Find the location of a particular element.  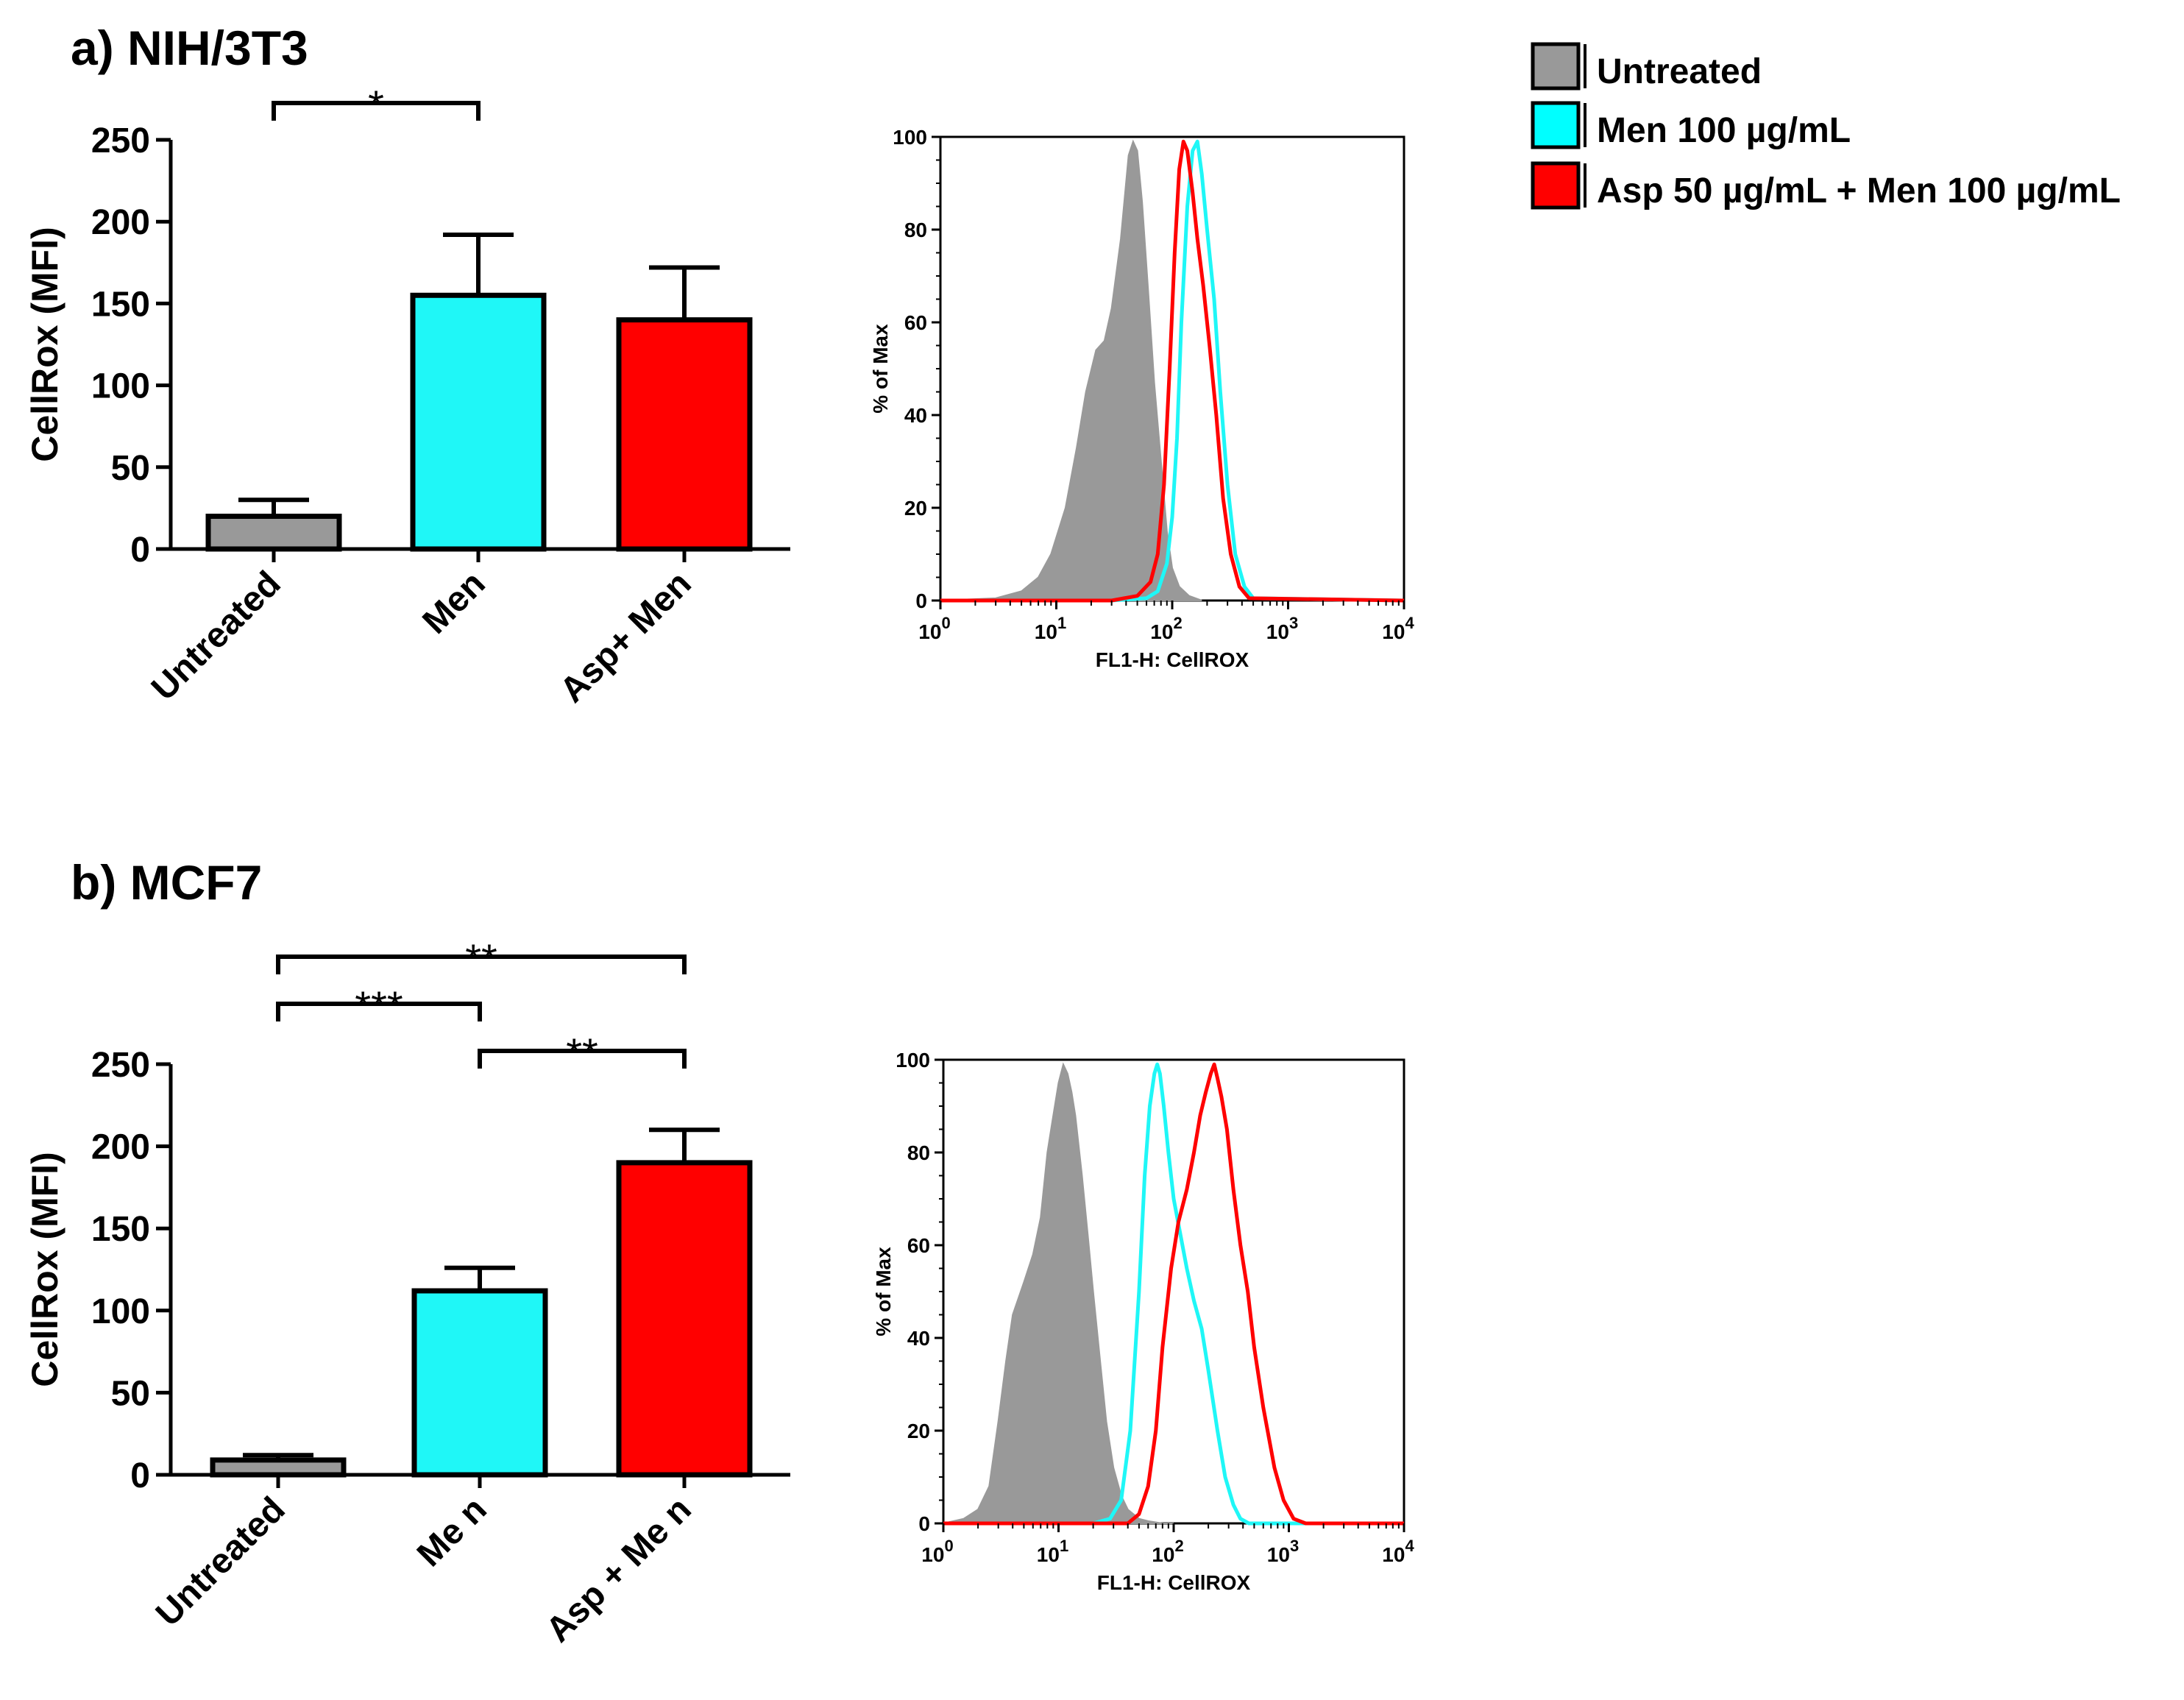

legend-entry-untreated: Untreated is located at coordinates (1646, 66).